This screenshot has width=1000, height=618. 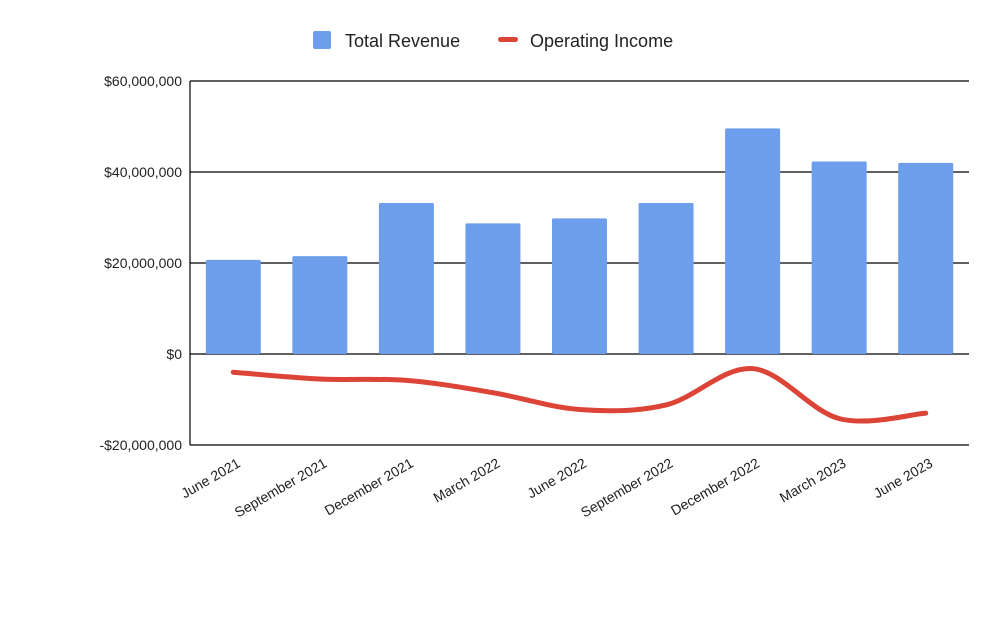 What do you see at coordinates (143, 263) in the screenshot?
I see `y-tick-label: $20,000,000` at bounding box center [143, 263].